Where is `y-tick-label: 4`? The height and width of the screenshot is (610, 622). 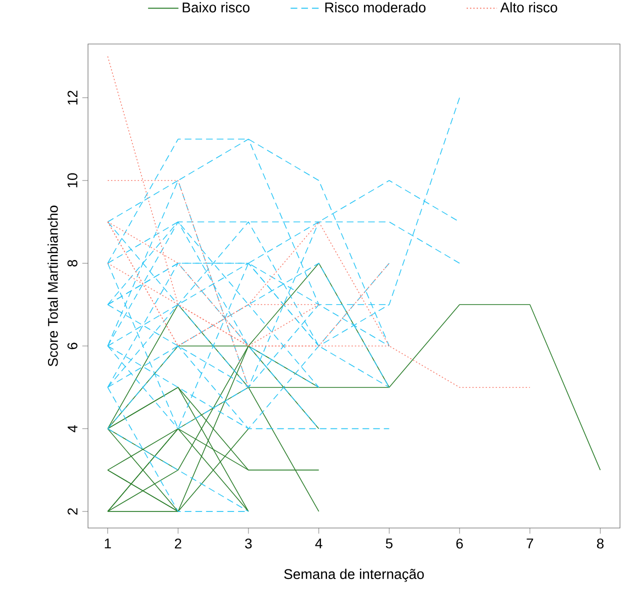 y-tick-label: 4 is located at coordinates (73, 428).